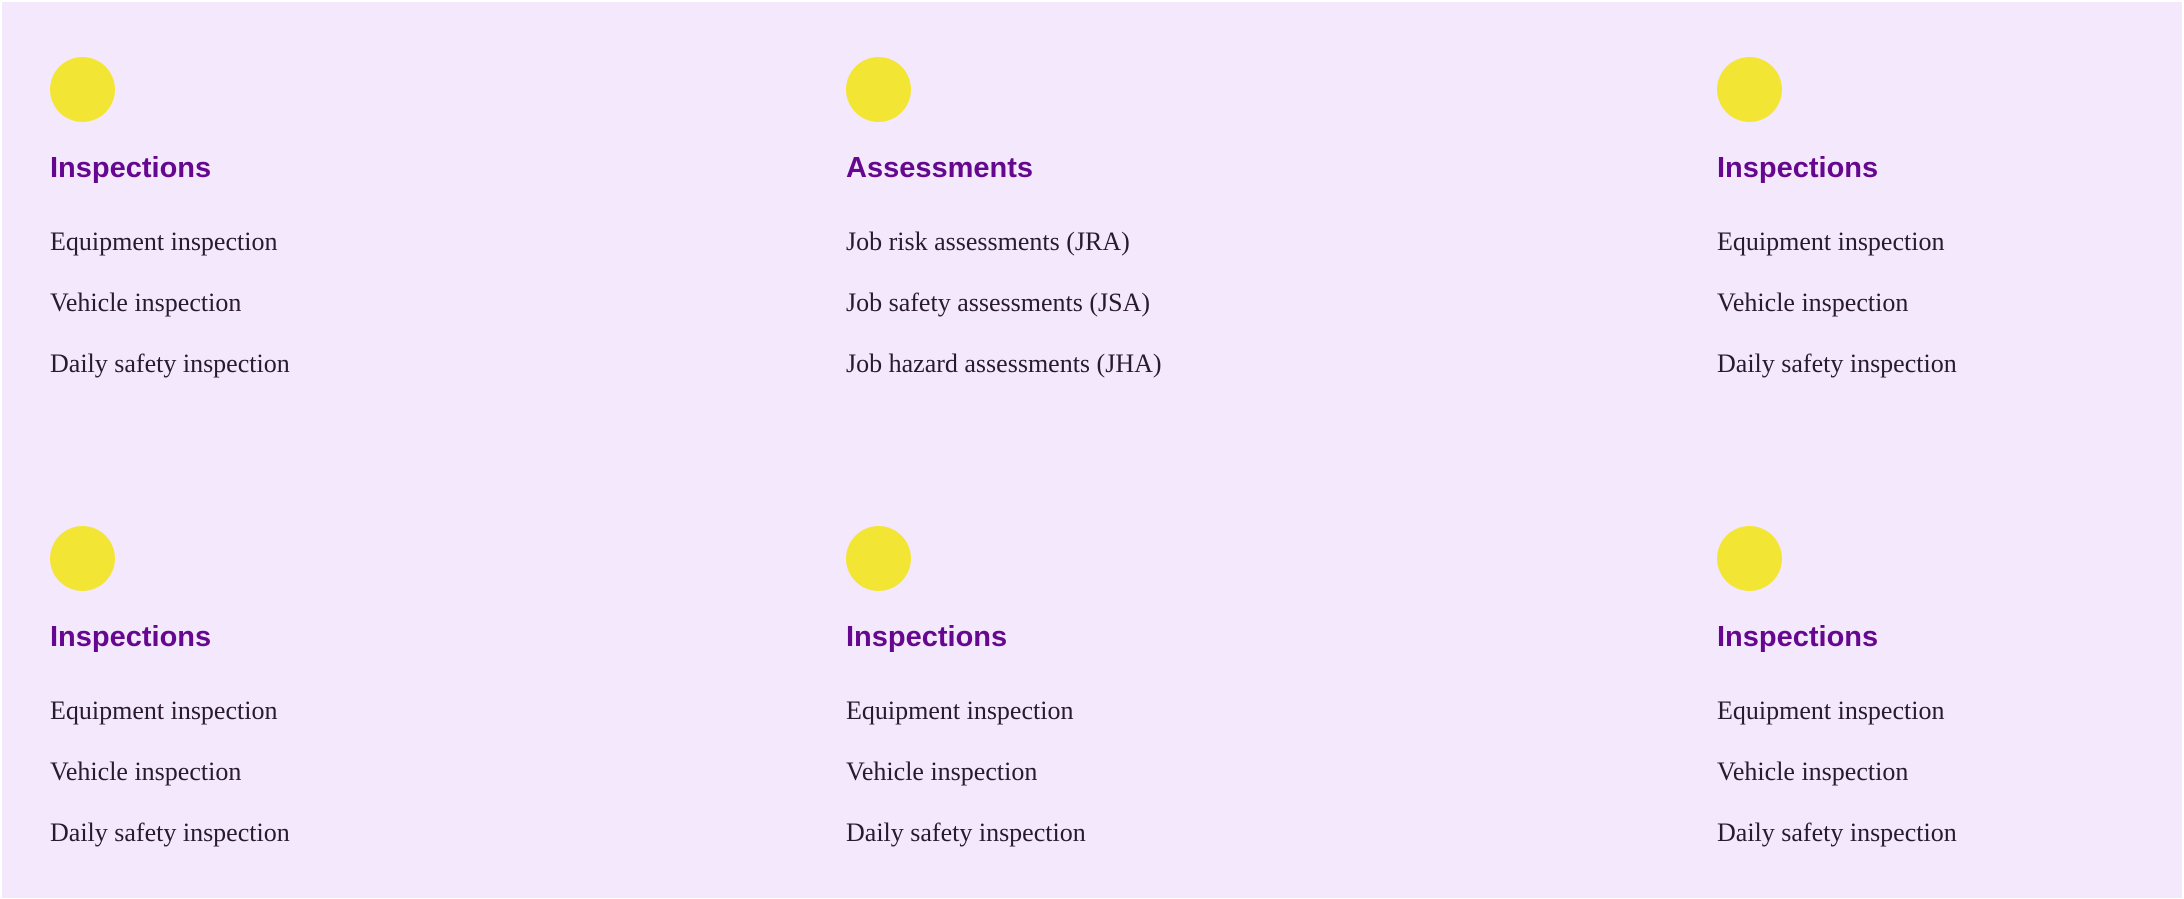 The height and width of the screenshot is (899, 2184). I want to click on list-item: Job hazard assessments (JHA), so click(1004, 363).